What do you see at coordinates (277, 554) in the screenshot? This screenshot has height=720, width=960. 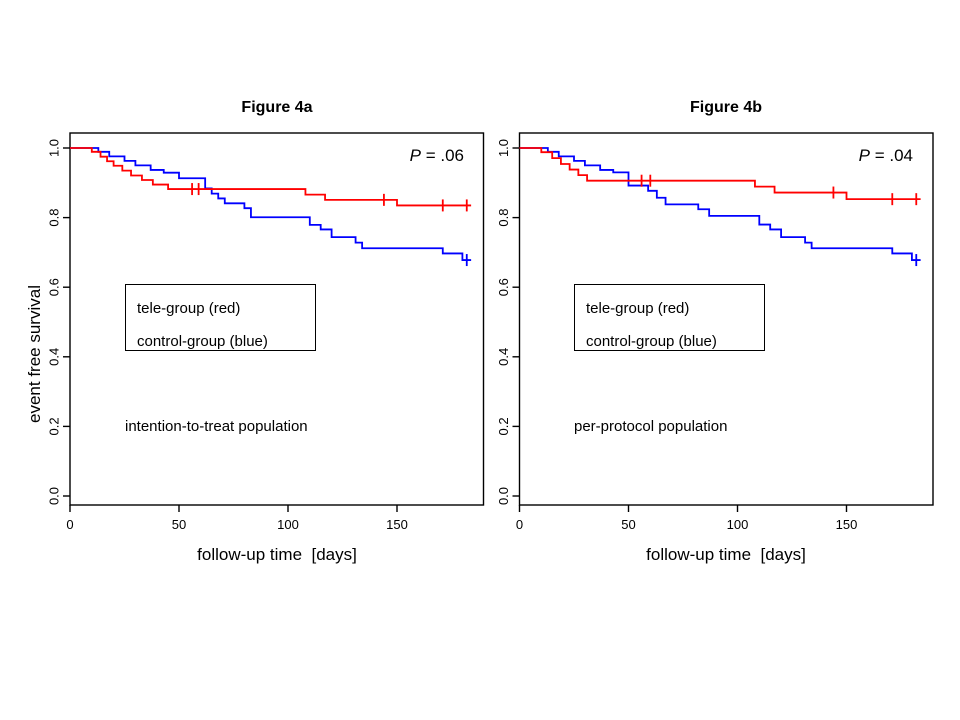 I see `panel-a-x-axis-label: follow-up time [days]` at bounding box center [277, 554].